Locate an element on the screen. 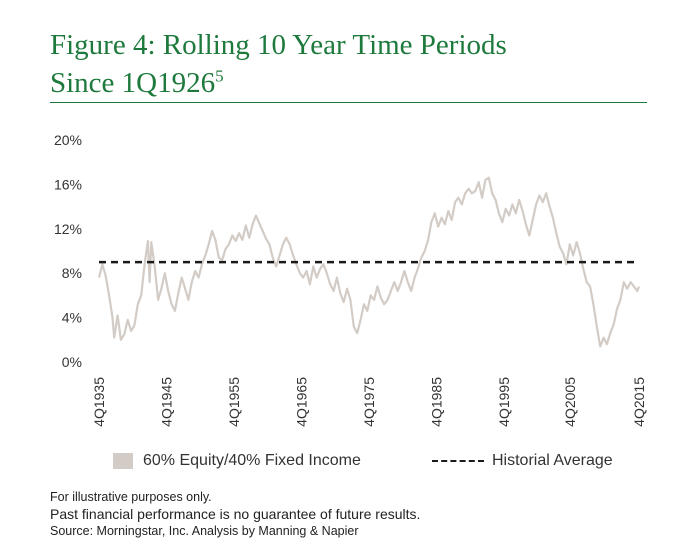  title-footnote-marker: 5 is located at coordinates (219, 76).